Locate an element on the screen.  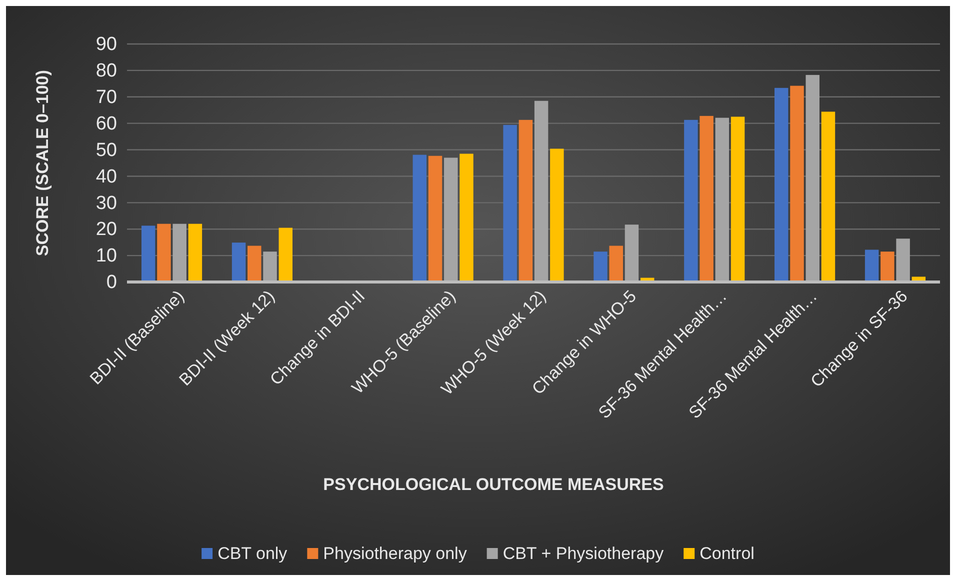
y-tick-label: 30 is located at coordinates (106, 203).